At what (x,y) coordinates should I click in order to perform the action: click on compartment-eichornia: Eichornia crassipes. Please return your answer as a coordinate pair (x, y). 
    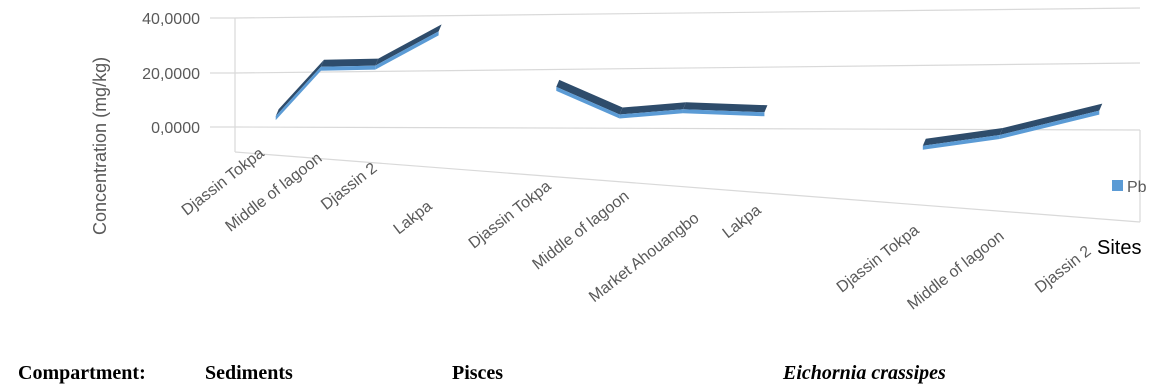
    Looking at the image, I should click on (864, 373).